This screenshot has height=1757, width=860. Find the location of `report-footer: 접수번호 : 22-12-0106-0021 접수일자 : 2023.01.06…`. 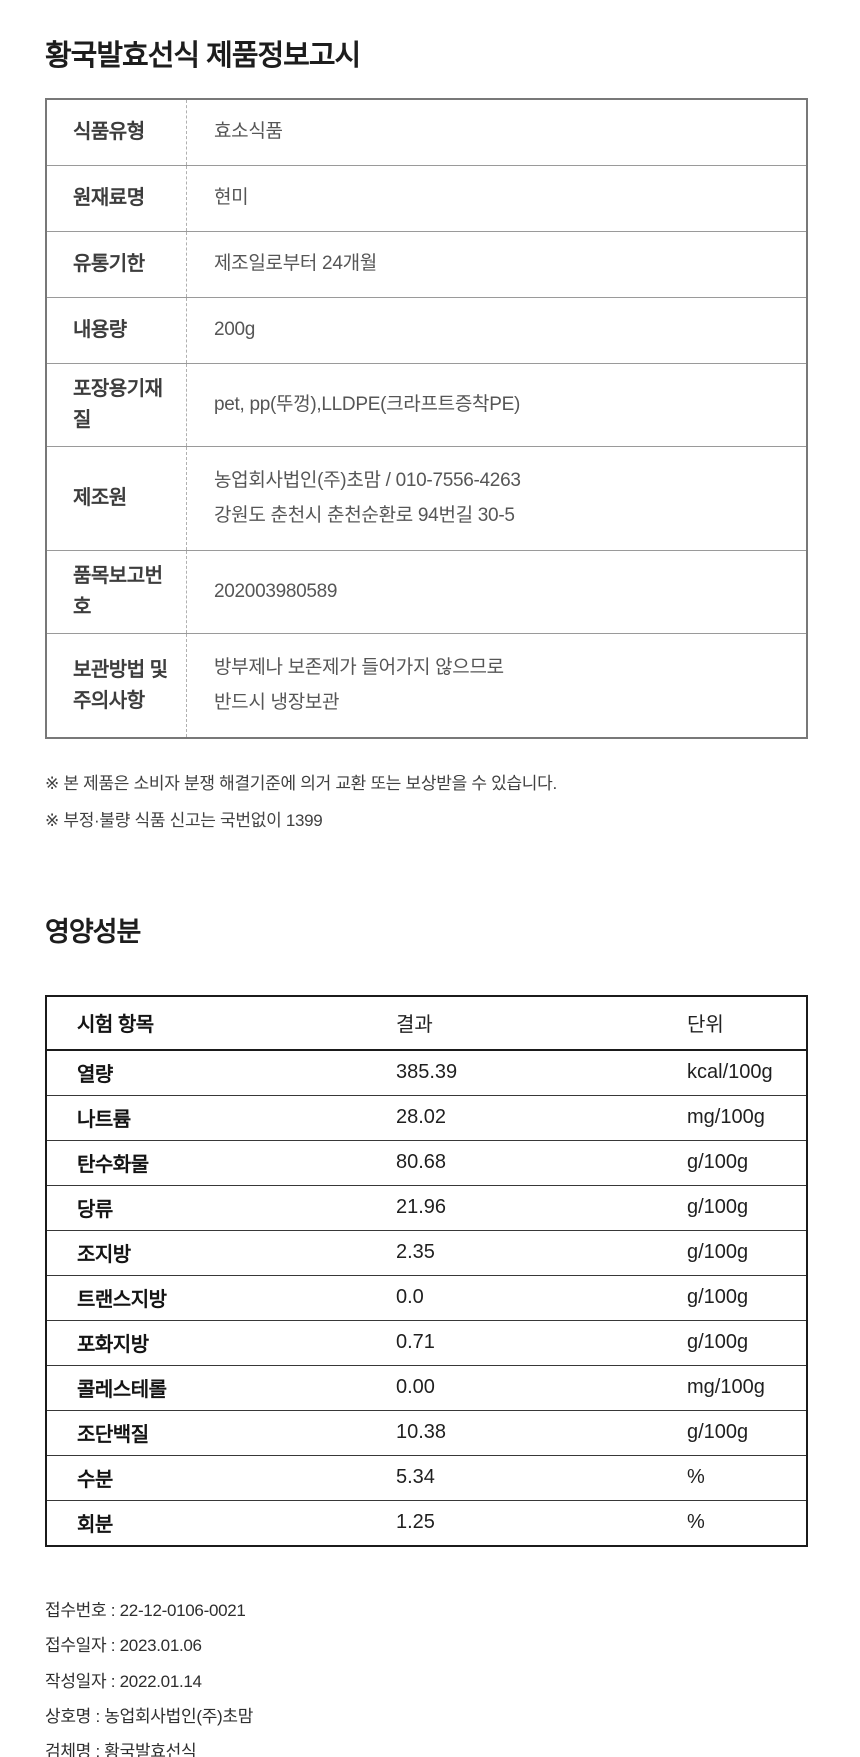

report-footer: 접수번호 : 22-12-0106-0021 접수일자 : 2023.01.06… is located at coordinates (426, 1675).